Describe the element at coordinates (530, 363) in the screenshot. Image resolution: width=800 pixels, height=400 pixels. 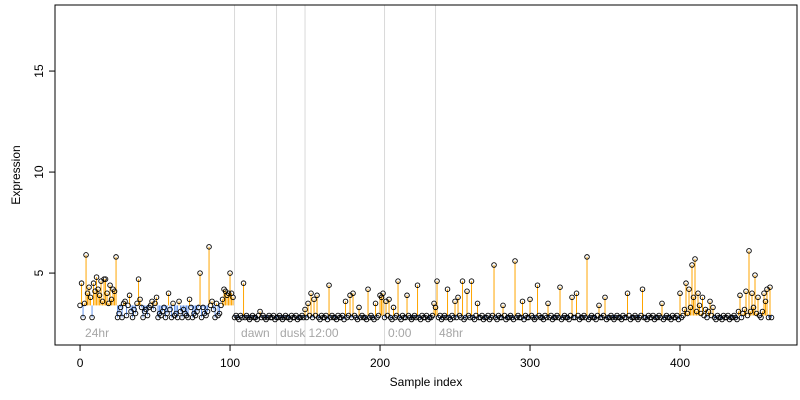
I see `x-tick-label: 300` at that location.